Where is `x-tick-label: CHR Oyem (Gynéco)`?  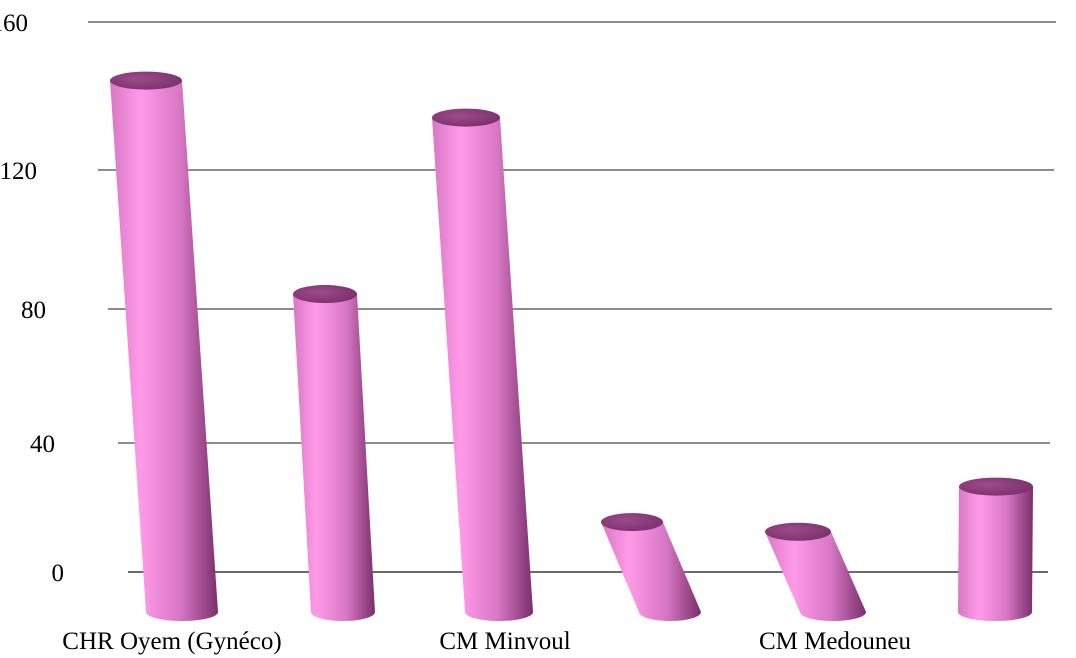 x-tick-label: CHR Oyem (Gynéco) is located at coordinates (171, 641).